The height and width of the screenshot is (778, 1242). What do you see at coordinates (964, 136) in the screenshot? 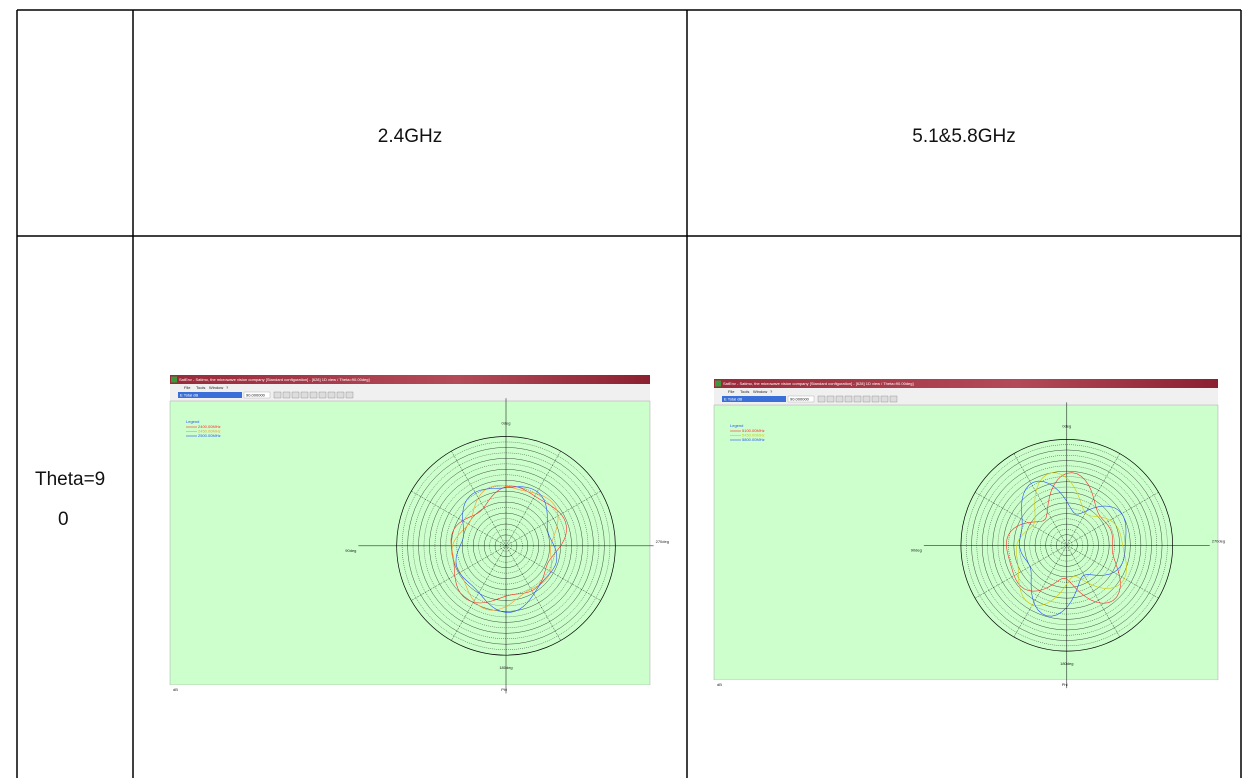
I see `header-cell: 5.1&5.8GHz` at bounding box center [964, 136].